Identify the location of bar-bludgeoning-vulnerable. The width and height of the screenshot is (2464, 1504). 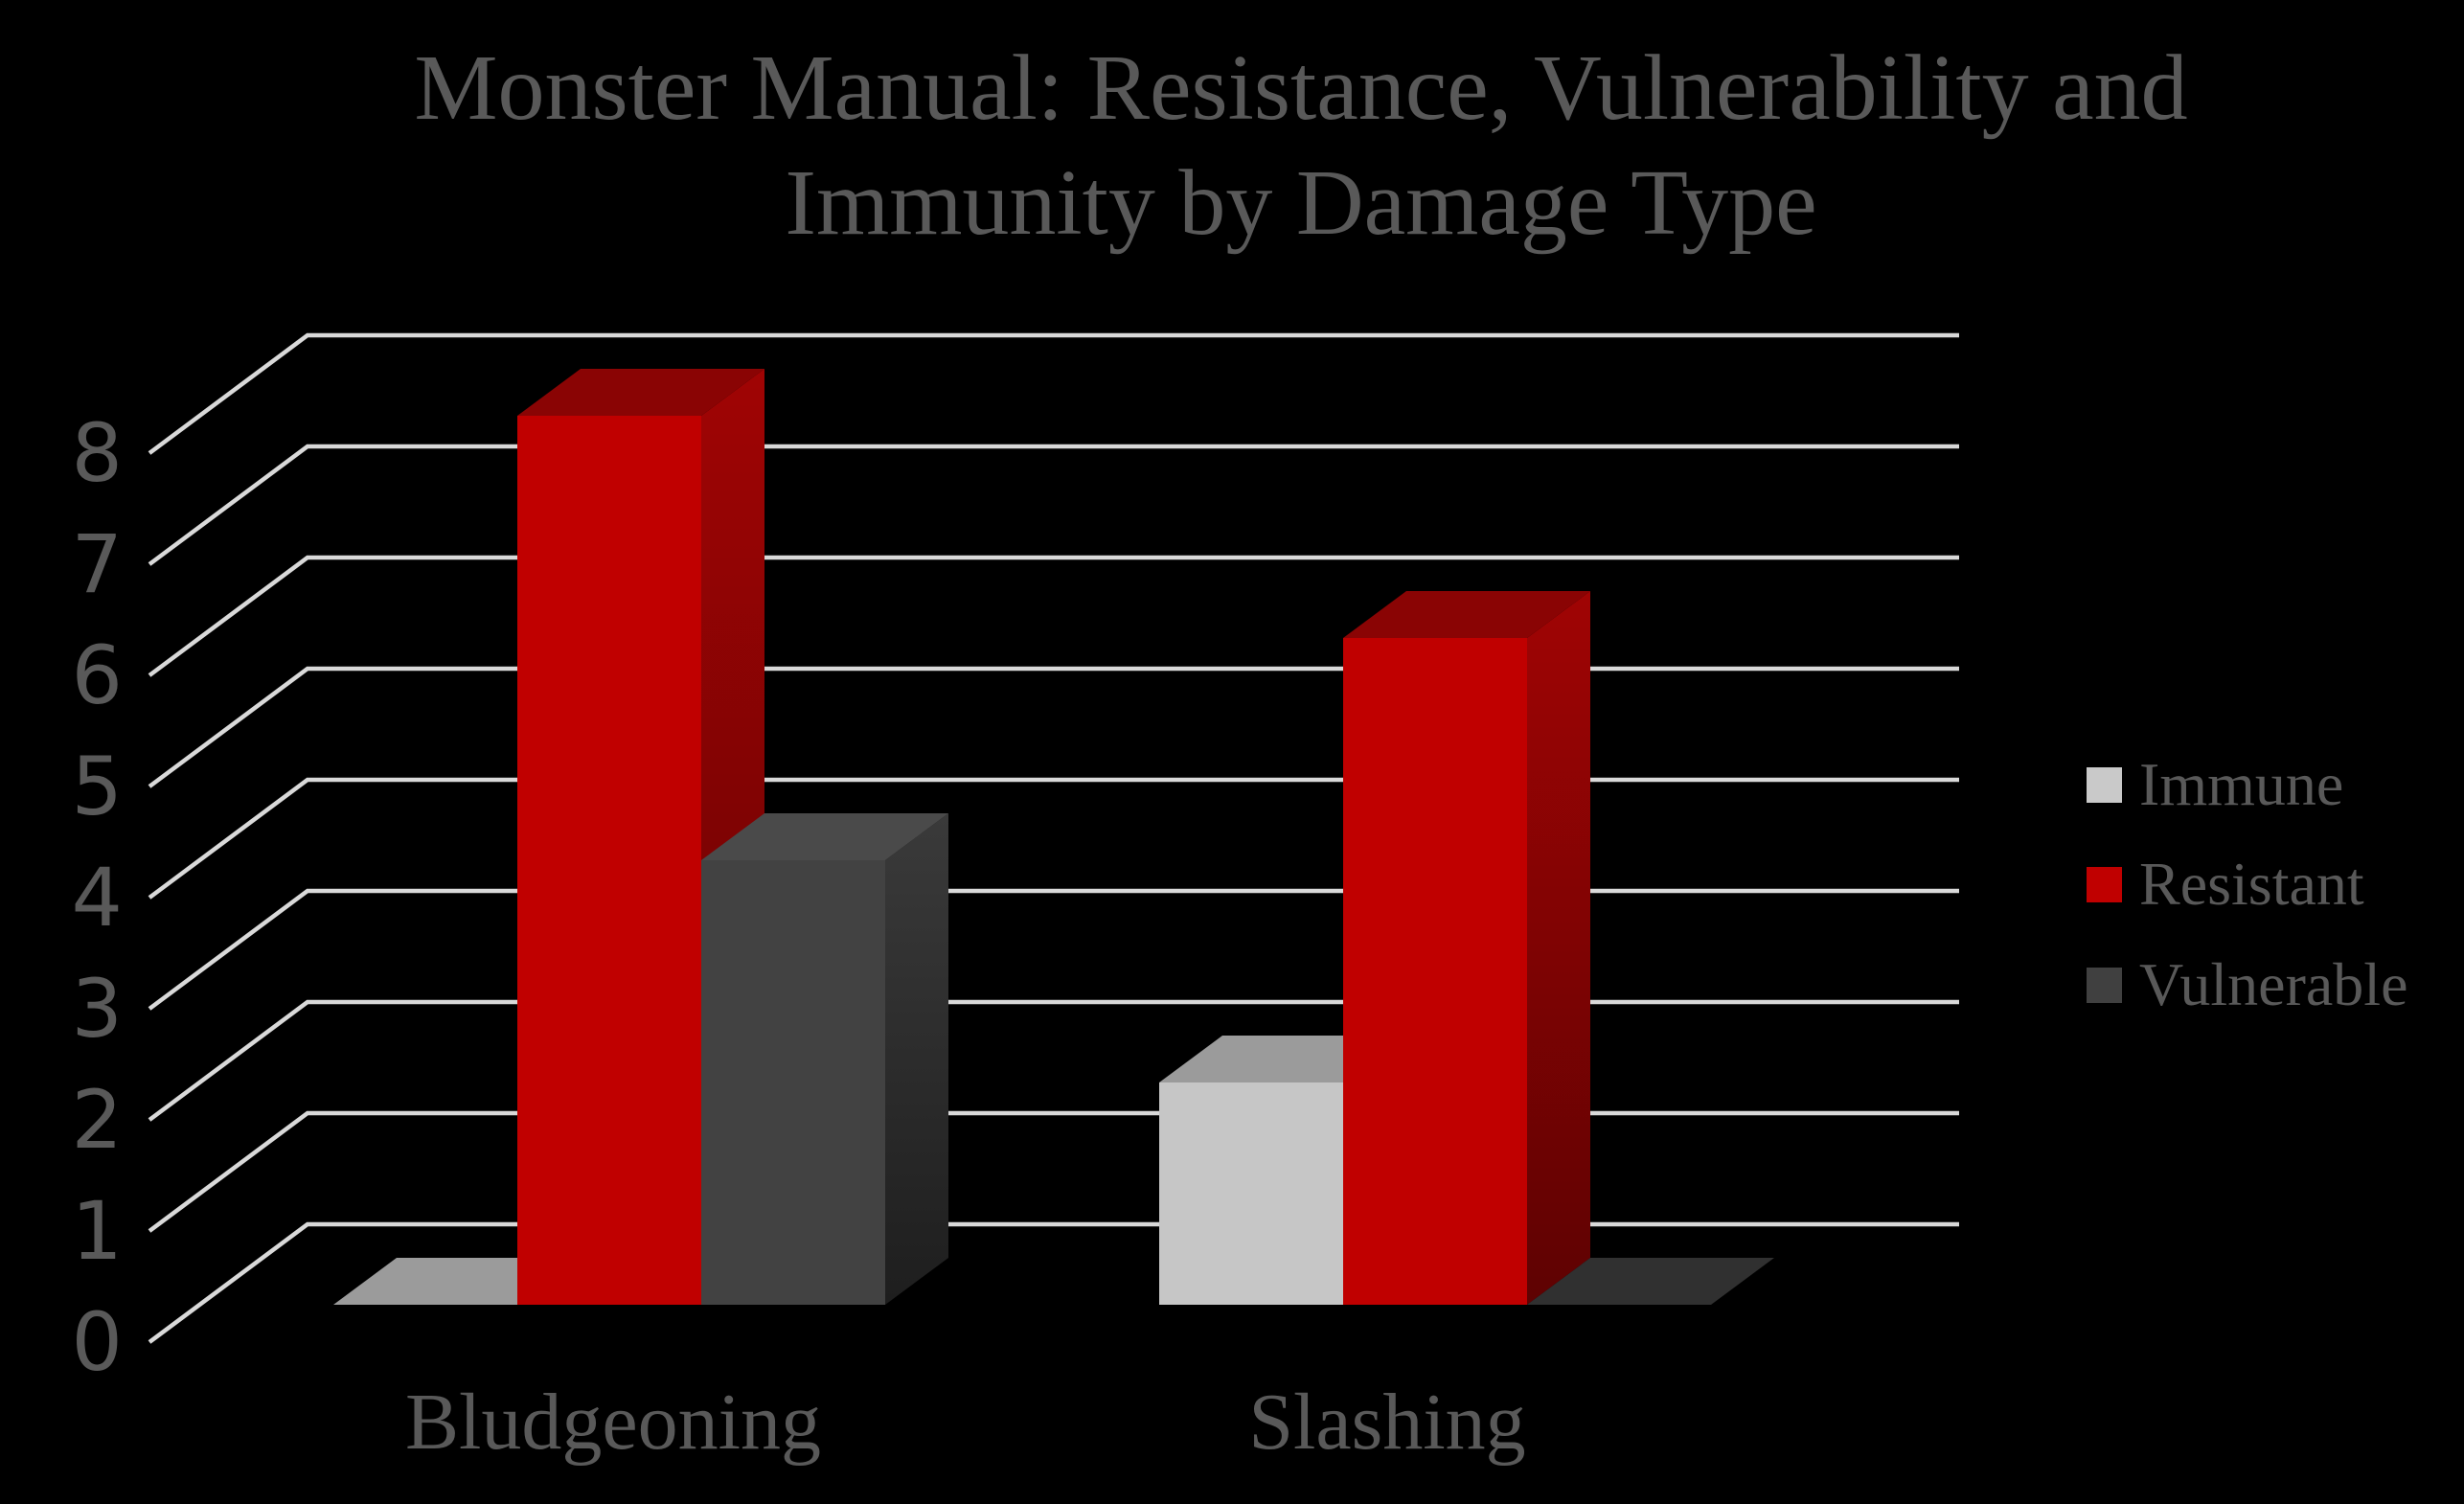
(793, 1082).